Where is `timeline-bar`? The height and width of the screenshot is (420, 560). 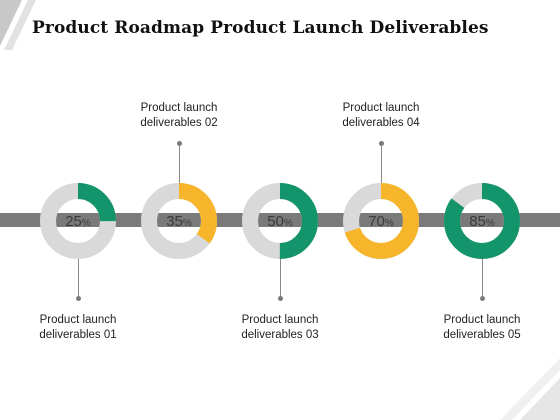 timeline-bar is located at coordinates (280, 220).